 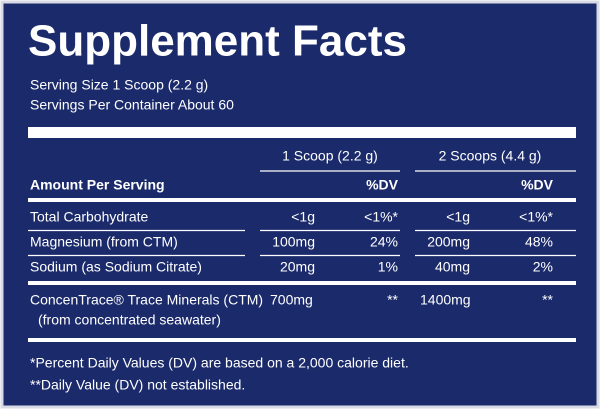 What do you see at coordinates (89, 217) in the screenshot?
I see `row-label: Total Carbohydrate` at bounding box center [89, 217].